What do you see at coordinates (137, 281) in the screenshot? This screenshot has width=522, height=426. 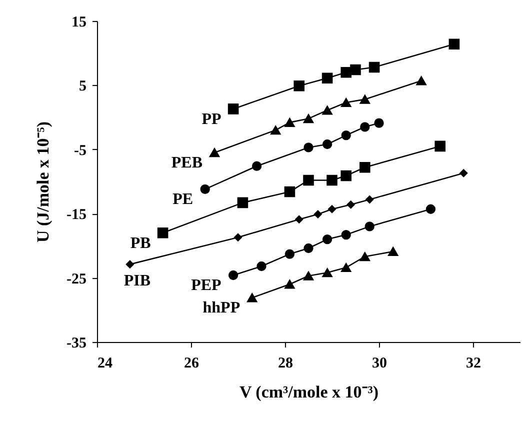 I see `series-label: PIB` at bounding box center [137, 281].